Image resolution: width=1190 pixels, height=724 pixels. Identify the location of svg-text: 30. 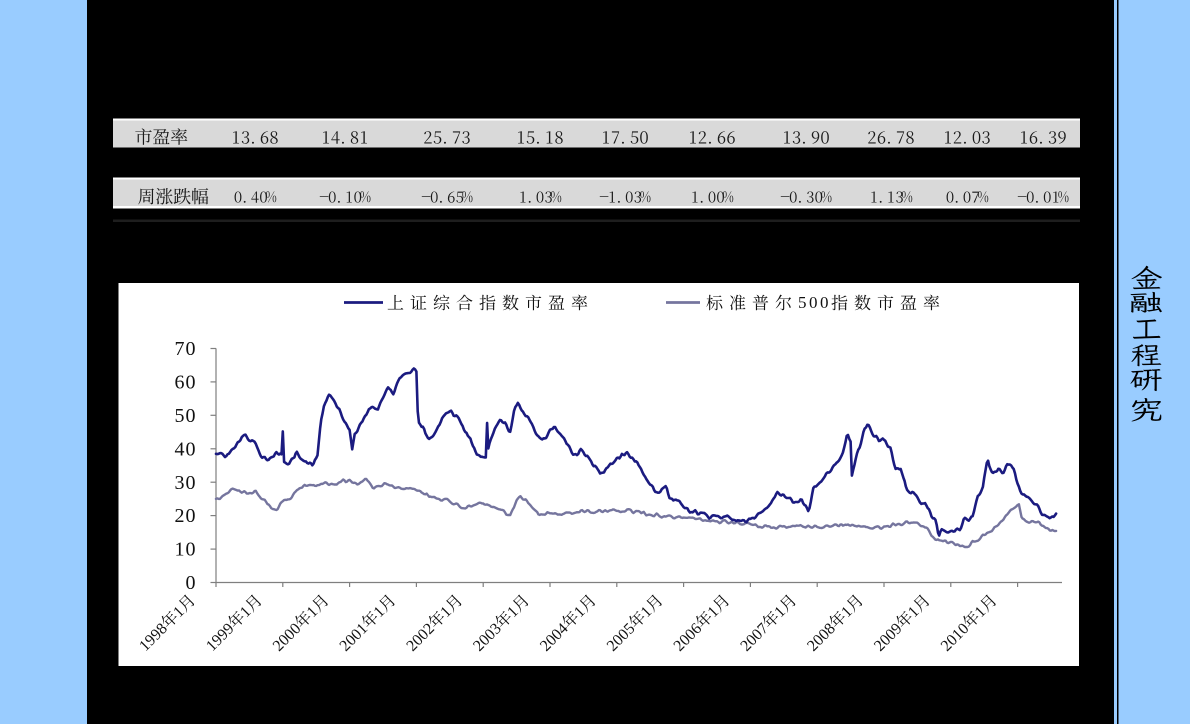
(186, 483).